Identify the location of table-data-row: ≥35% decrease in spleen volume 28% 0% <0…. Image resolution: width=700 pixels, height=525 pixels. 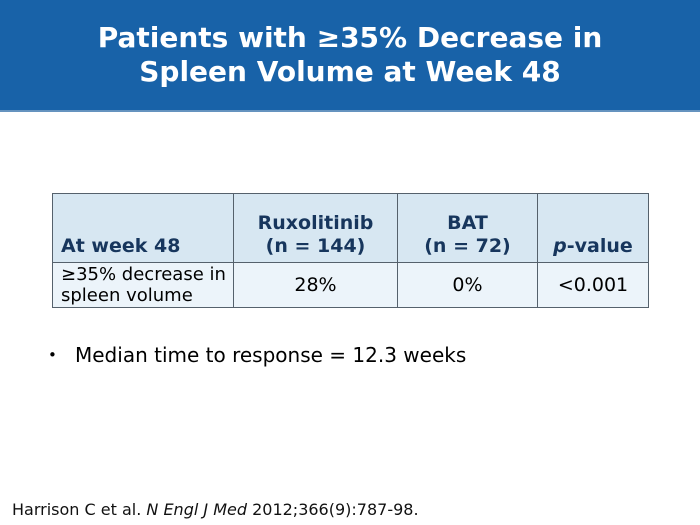
(350, 285).